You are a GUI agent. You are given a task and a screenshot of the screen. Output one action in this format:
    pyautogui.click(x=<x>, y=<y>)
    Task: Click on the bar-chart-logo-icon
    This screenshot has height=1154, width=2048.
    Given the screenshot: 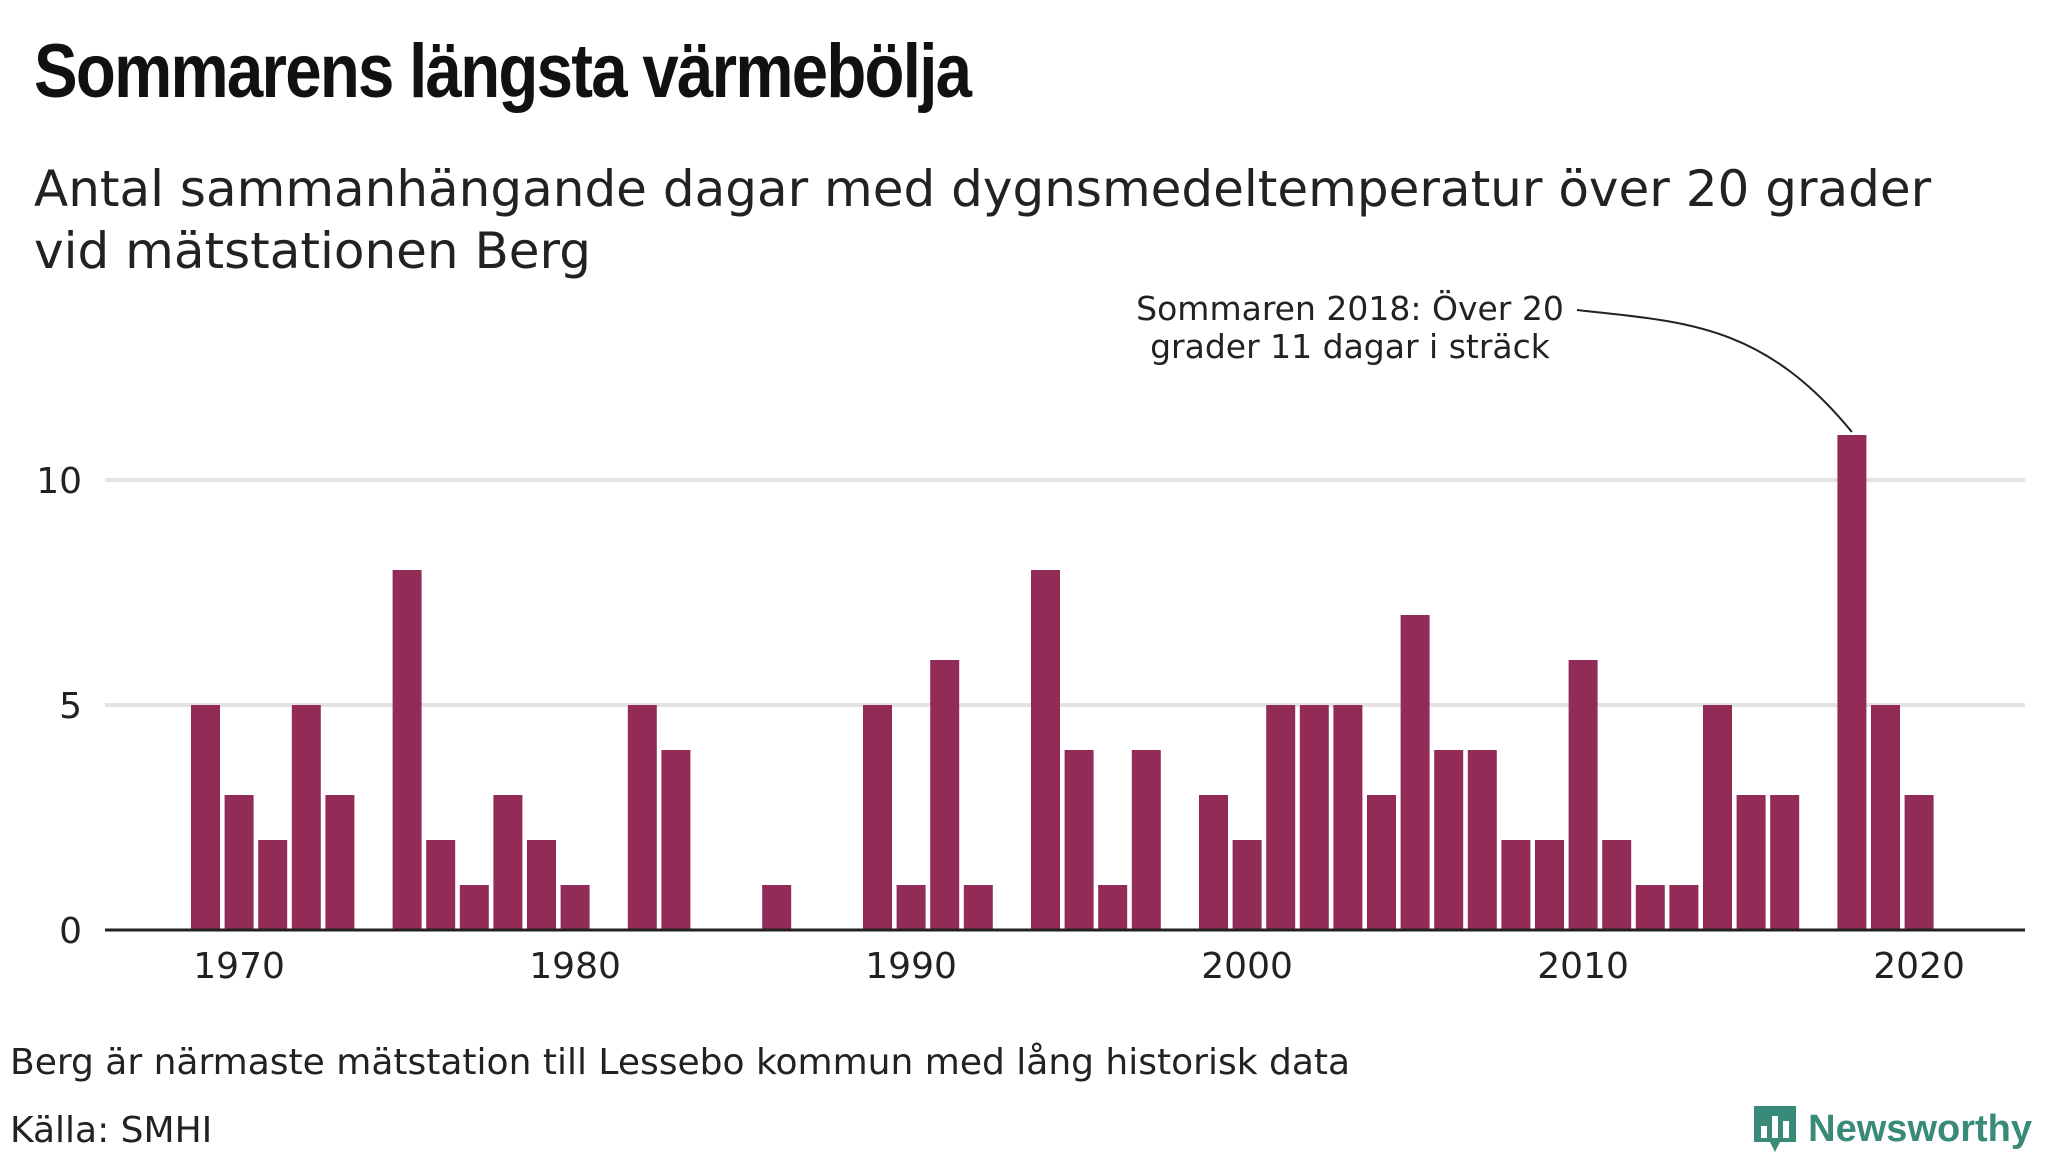 What is the action you would take?
    pyautogui.click(x=1775, y=1129)
    